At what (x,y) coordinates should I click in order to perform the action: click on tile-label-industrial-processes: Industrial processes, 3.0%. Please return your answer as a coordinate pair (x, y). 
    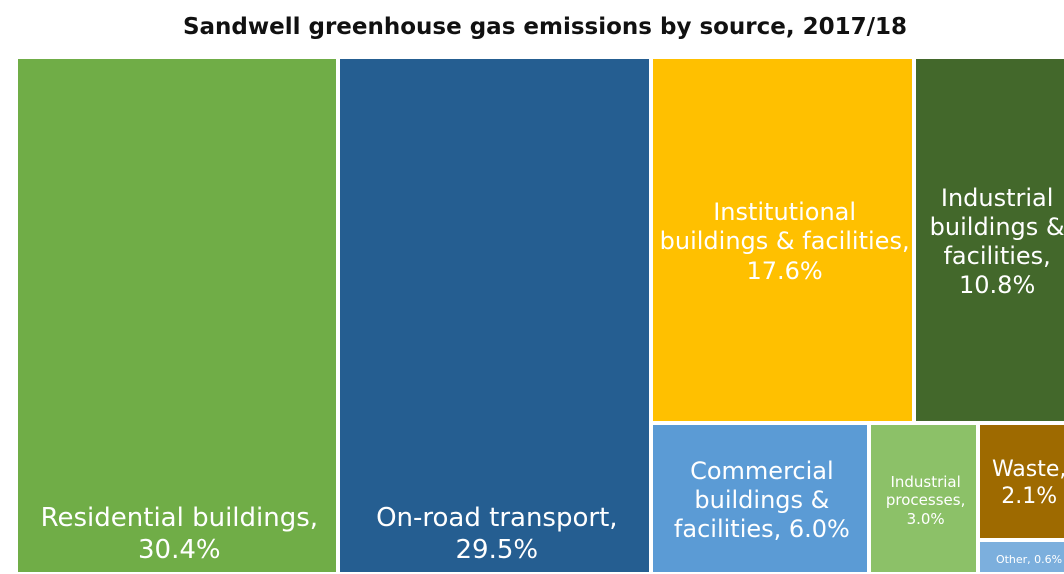
    Looking at the image, I should click on (925, 500).